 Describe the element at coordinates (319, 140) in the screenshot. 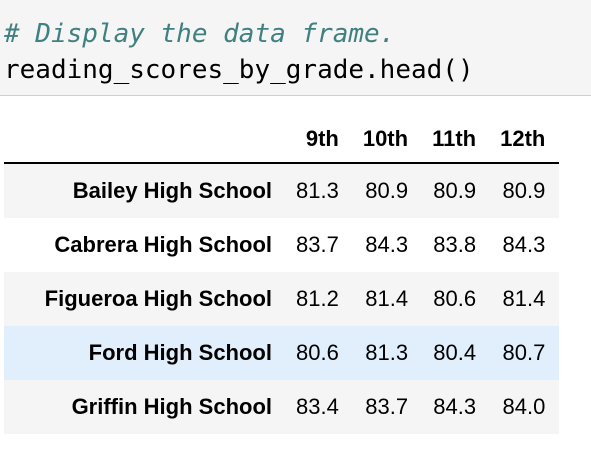

I see `column-header: 9th` at that location.